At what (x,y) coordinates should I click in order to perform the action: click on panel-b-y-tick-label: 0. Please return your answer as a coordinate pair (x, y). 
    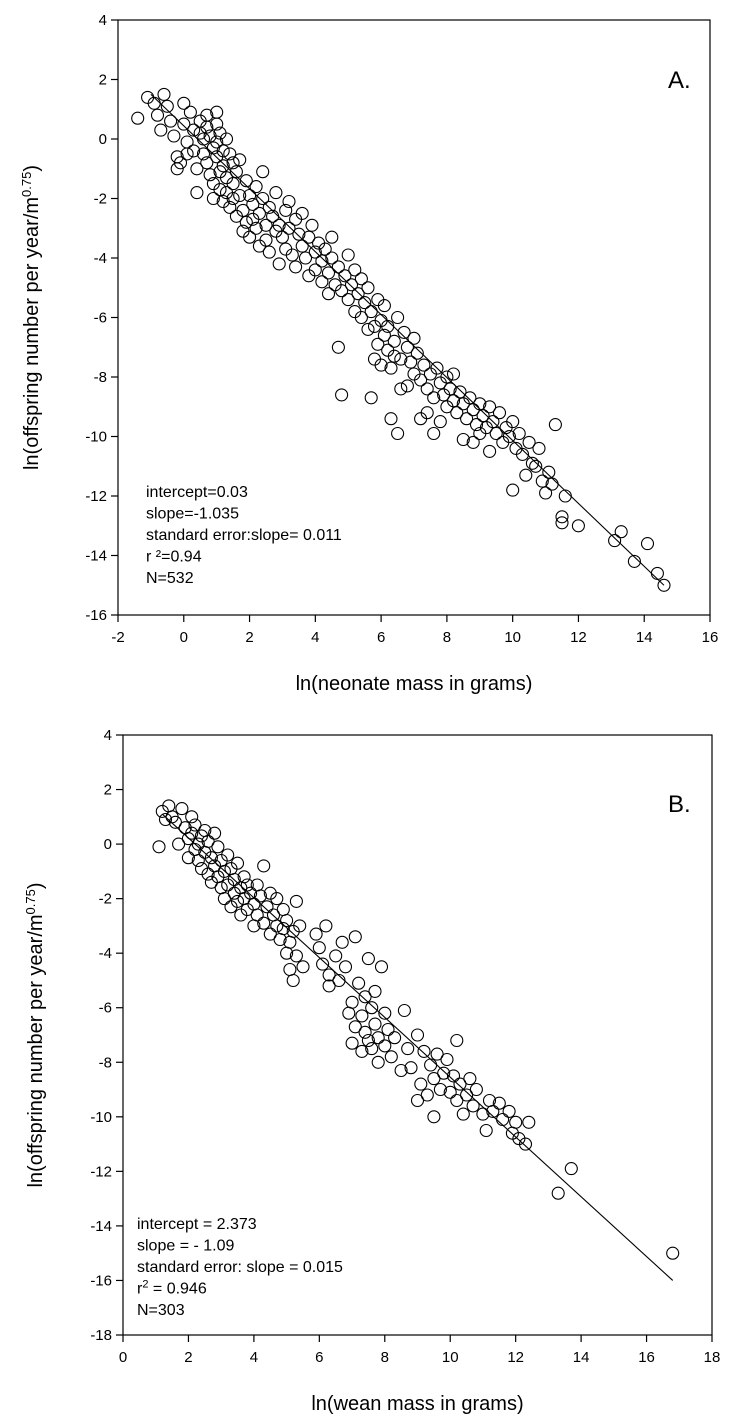
    Looking at the image, I should click on (108, 844).